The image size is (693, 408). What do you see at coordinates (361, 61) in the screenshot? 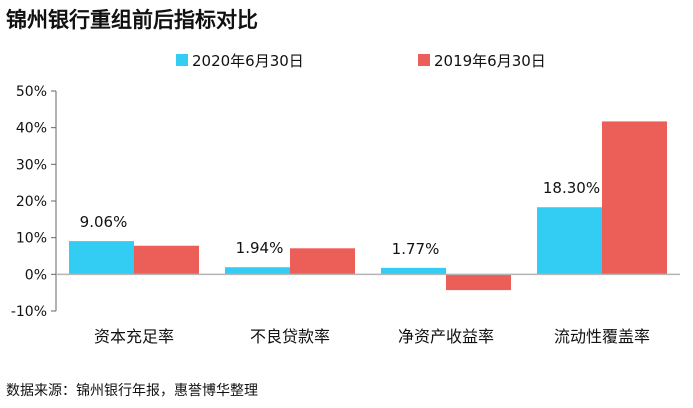
I see `legend: 2020年6月30日 2019年6月30日` at bounding box center [361, 61].